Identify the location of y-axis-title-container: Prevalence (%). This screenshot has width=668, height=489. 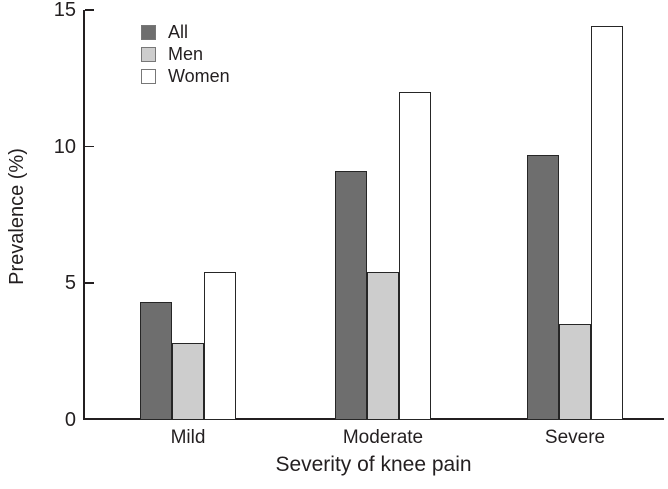
(17, 216).